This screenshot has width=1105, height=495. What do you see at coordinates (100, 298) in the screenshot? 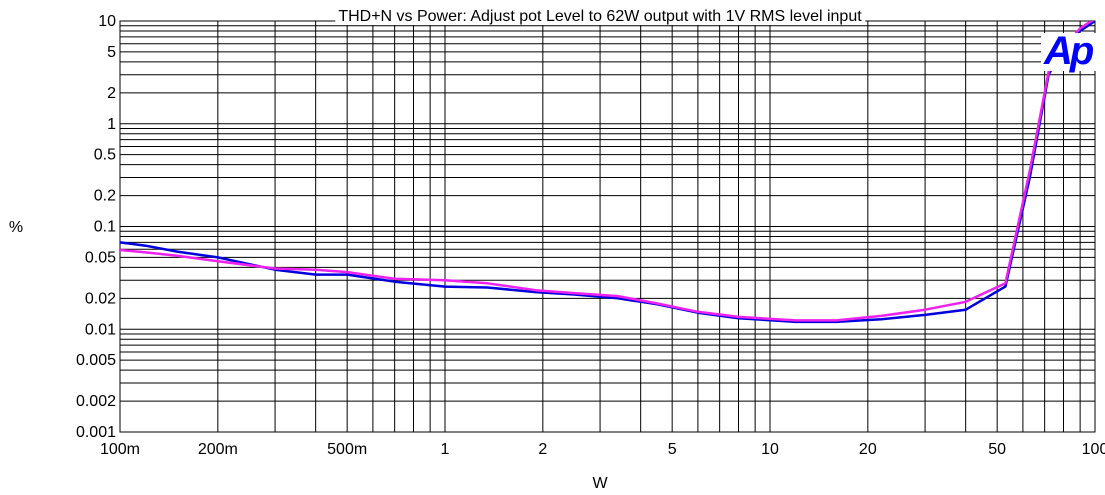
I see `y-tick-label: 0.02` at bounding box center [100, 298].